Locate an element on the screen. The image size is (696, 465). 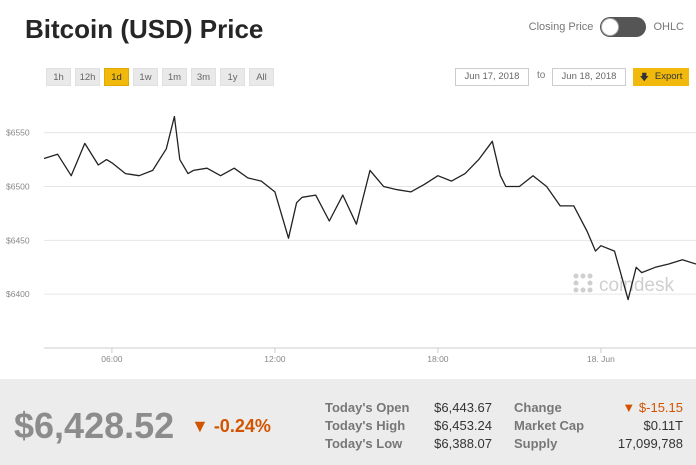
range-1d-button: 1d is located at coordinates (116, 77).